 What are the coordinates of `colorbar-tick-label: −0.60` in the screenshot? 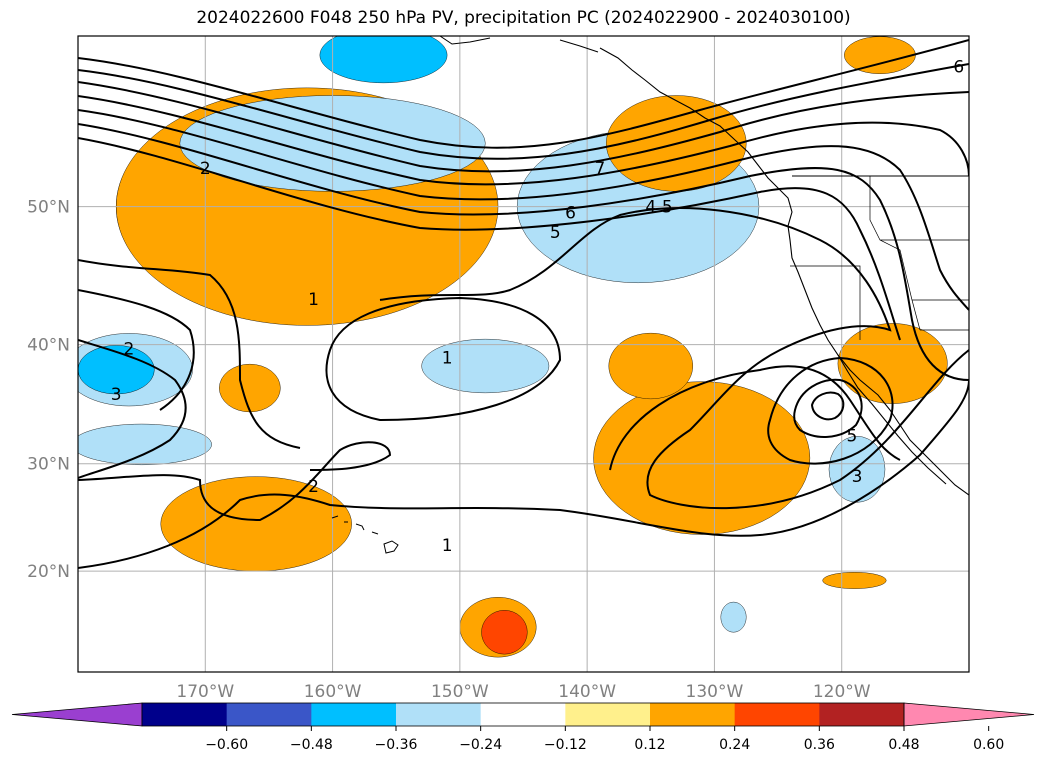 It's located at (226, 745).